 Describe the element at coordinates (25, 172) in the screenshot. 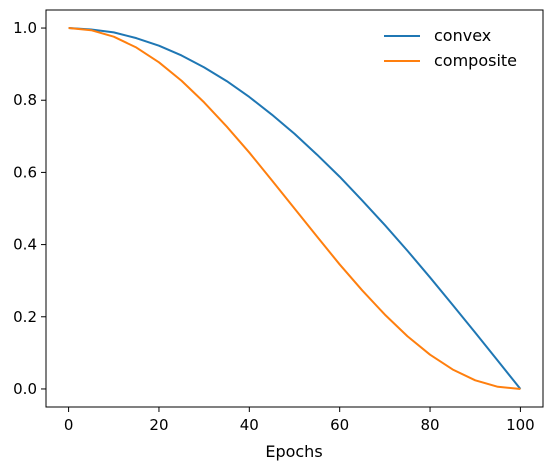

I see `y-tick-label: 0.6` at that location.